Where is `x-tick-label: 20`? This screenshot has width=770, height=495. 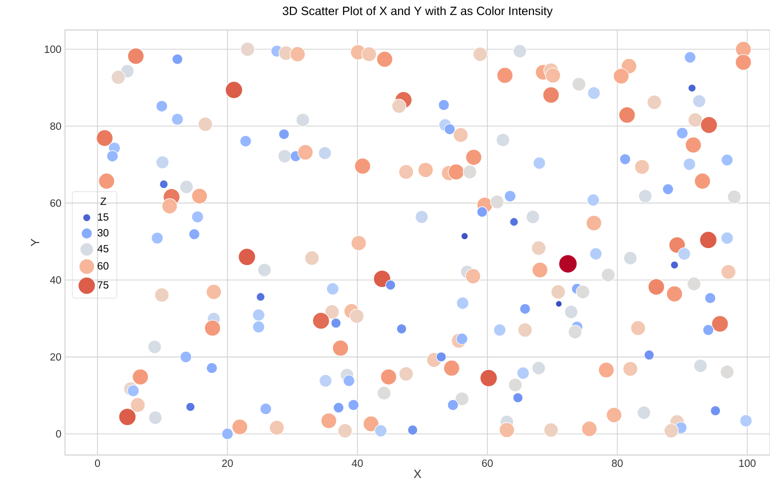 x-tick-label: 20 is located at coordinates (227, 463).